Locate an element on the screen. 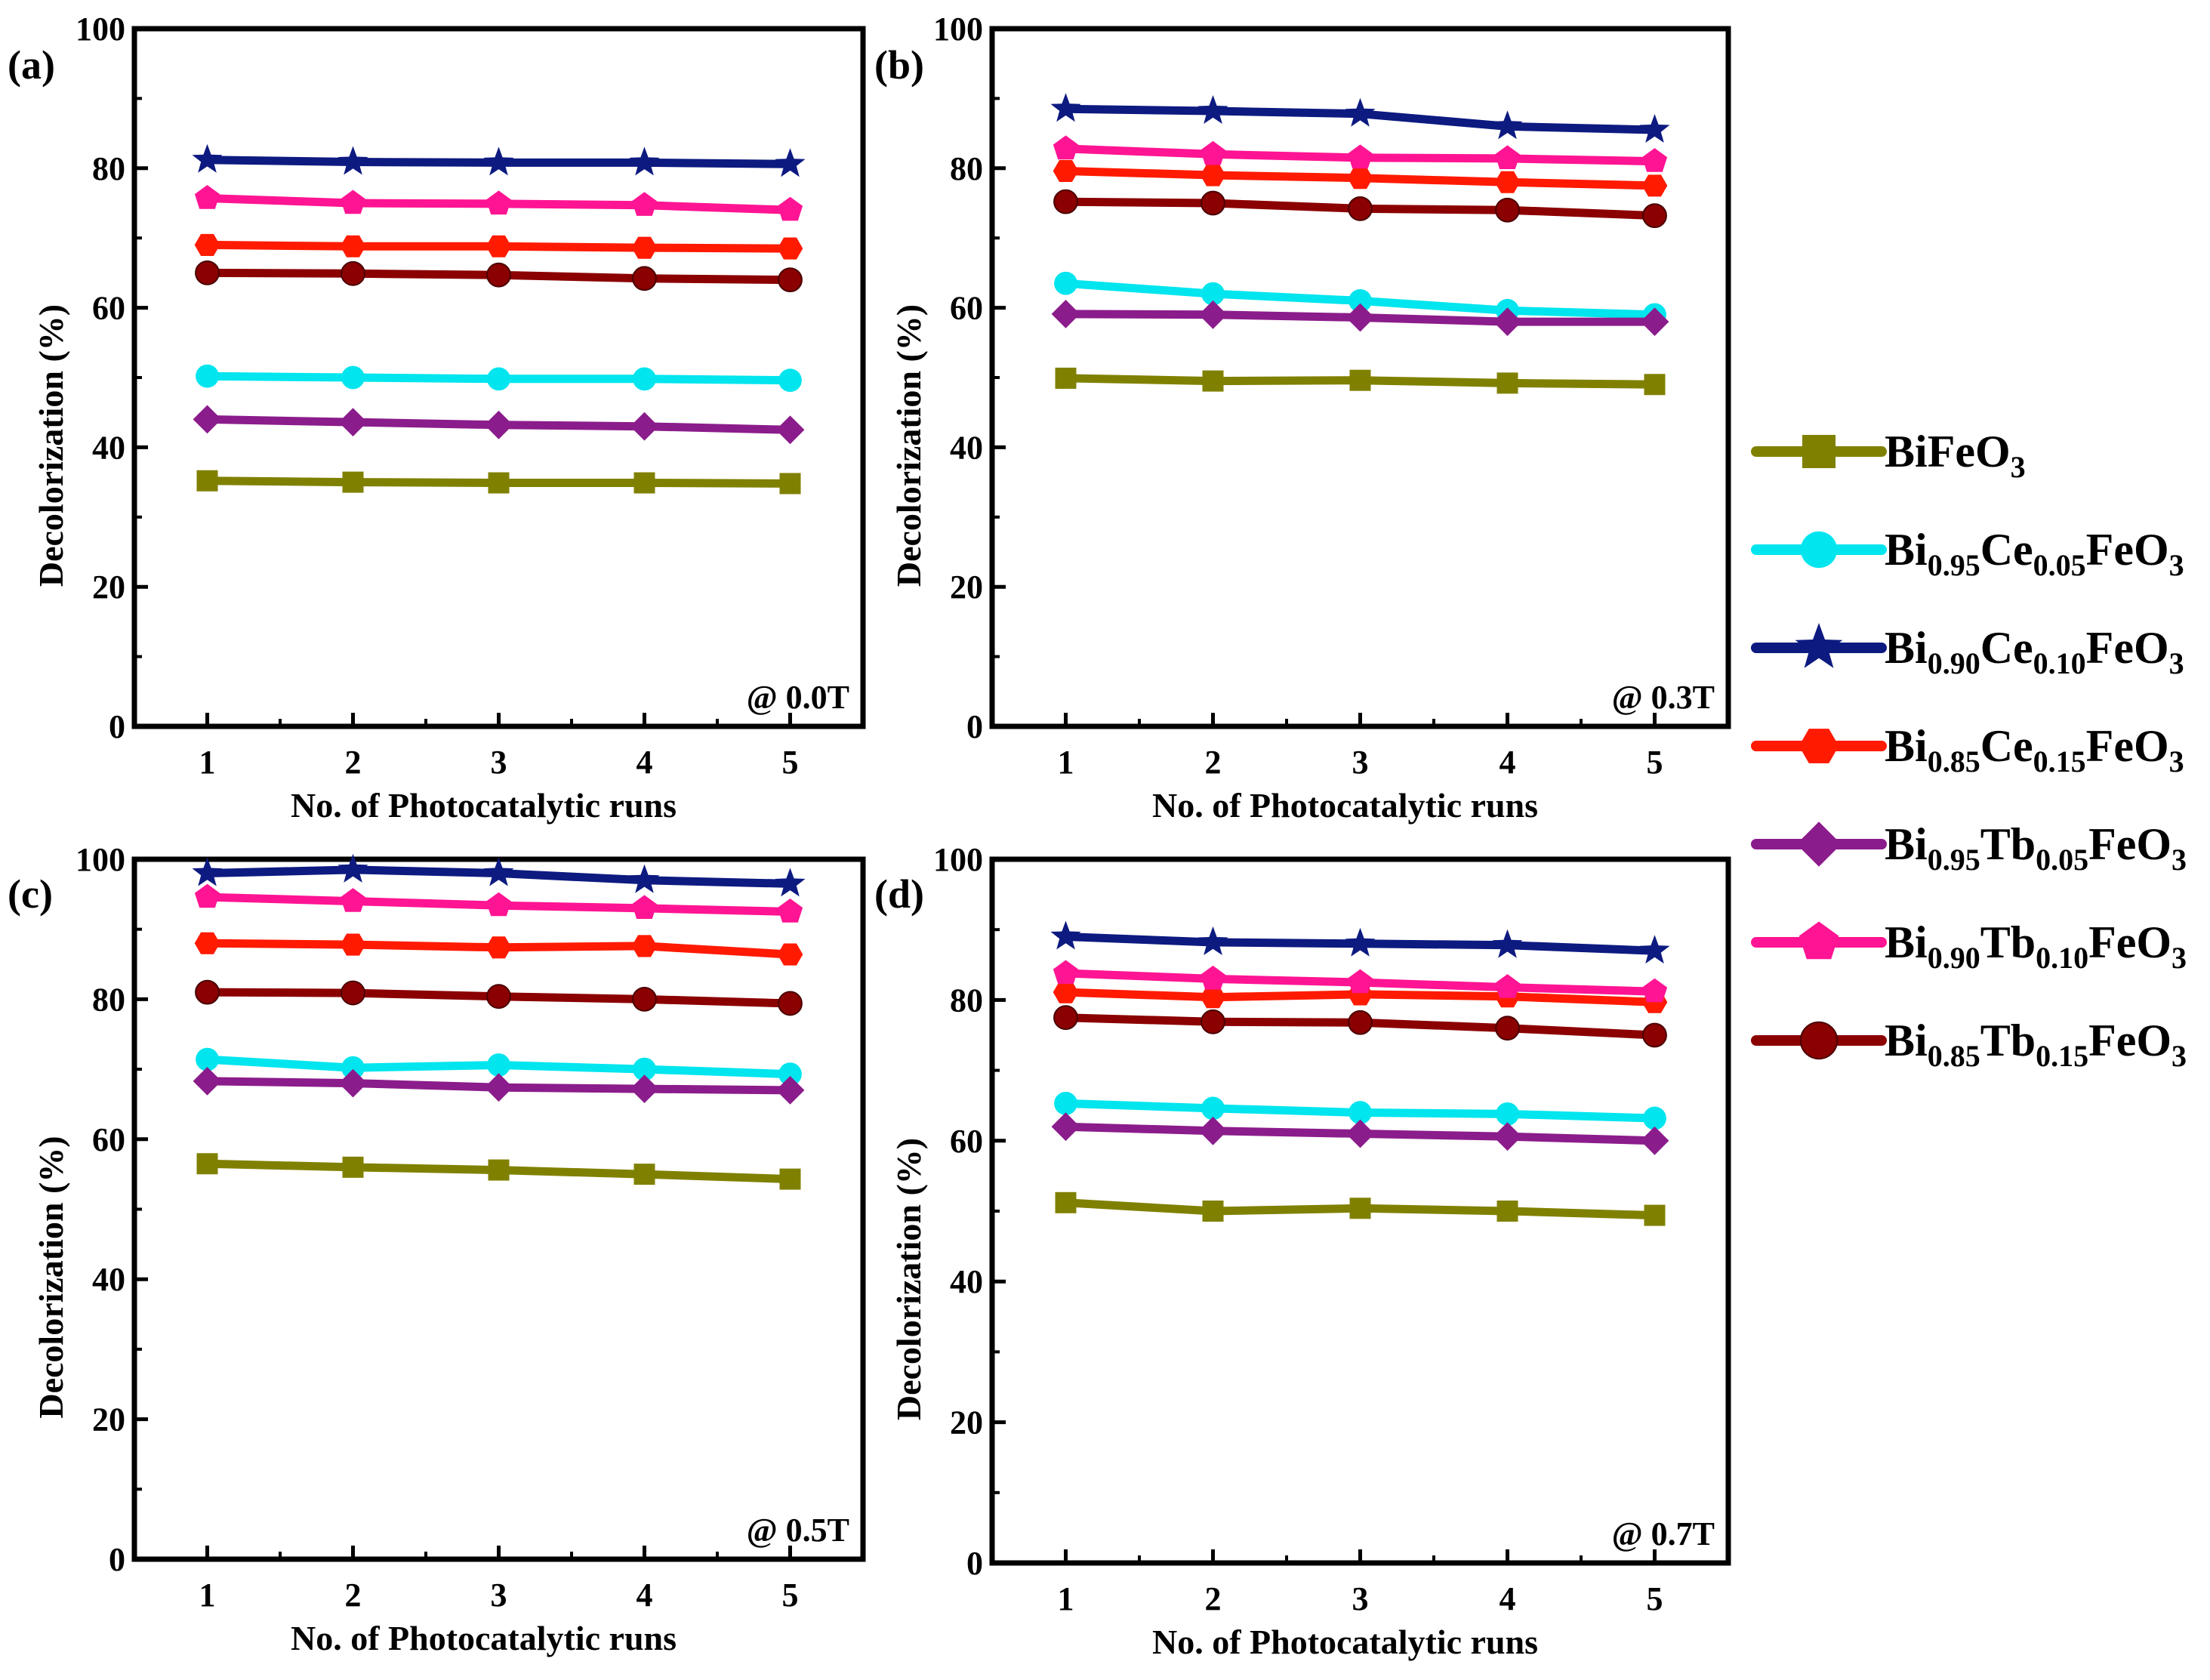  legend-label: Bi0.90Ce0.10FeO3 is located at coordinates (2034, 652).